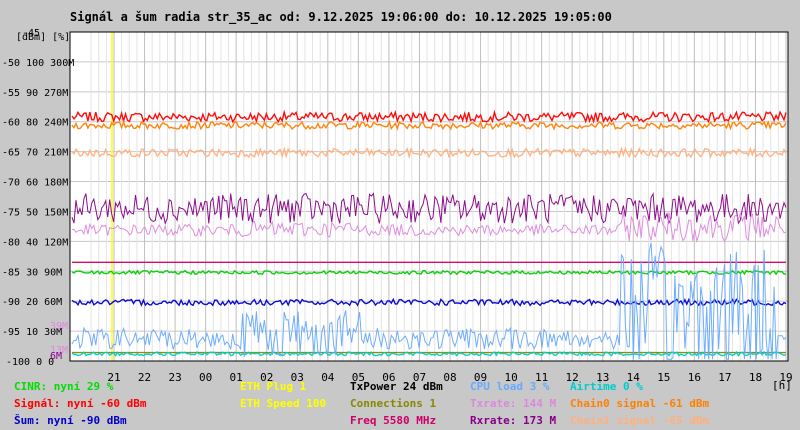  What do you see at coordinates (663, 377) in the screenshot?
I see `x-tick-label: 15` at bounding box center [663, 377].